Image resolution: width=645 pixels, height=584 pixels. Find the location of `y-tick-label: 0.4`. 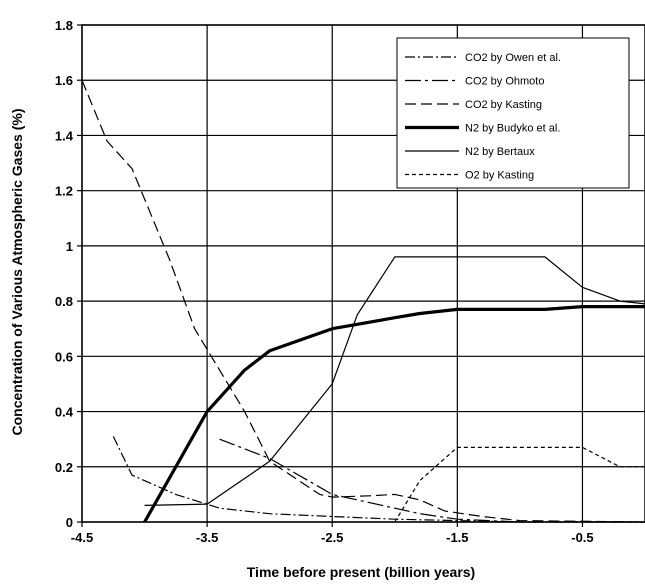

y-tick-label: 0.4 is located at coordinates (64, 412).